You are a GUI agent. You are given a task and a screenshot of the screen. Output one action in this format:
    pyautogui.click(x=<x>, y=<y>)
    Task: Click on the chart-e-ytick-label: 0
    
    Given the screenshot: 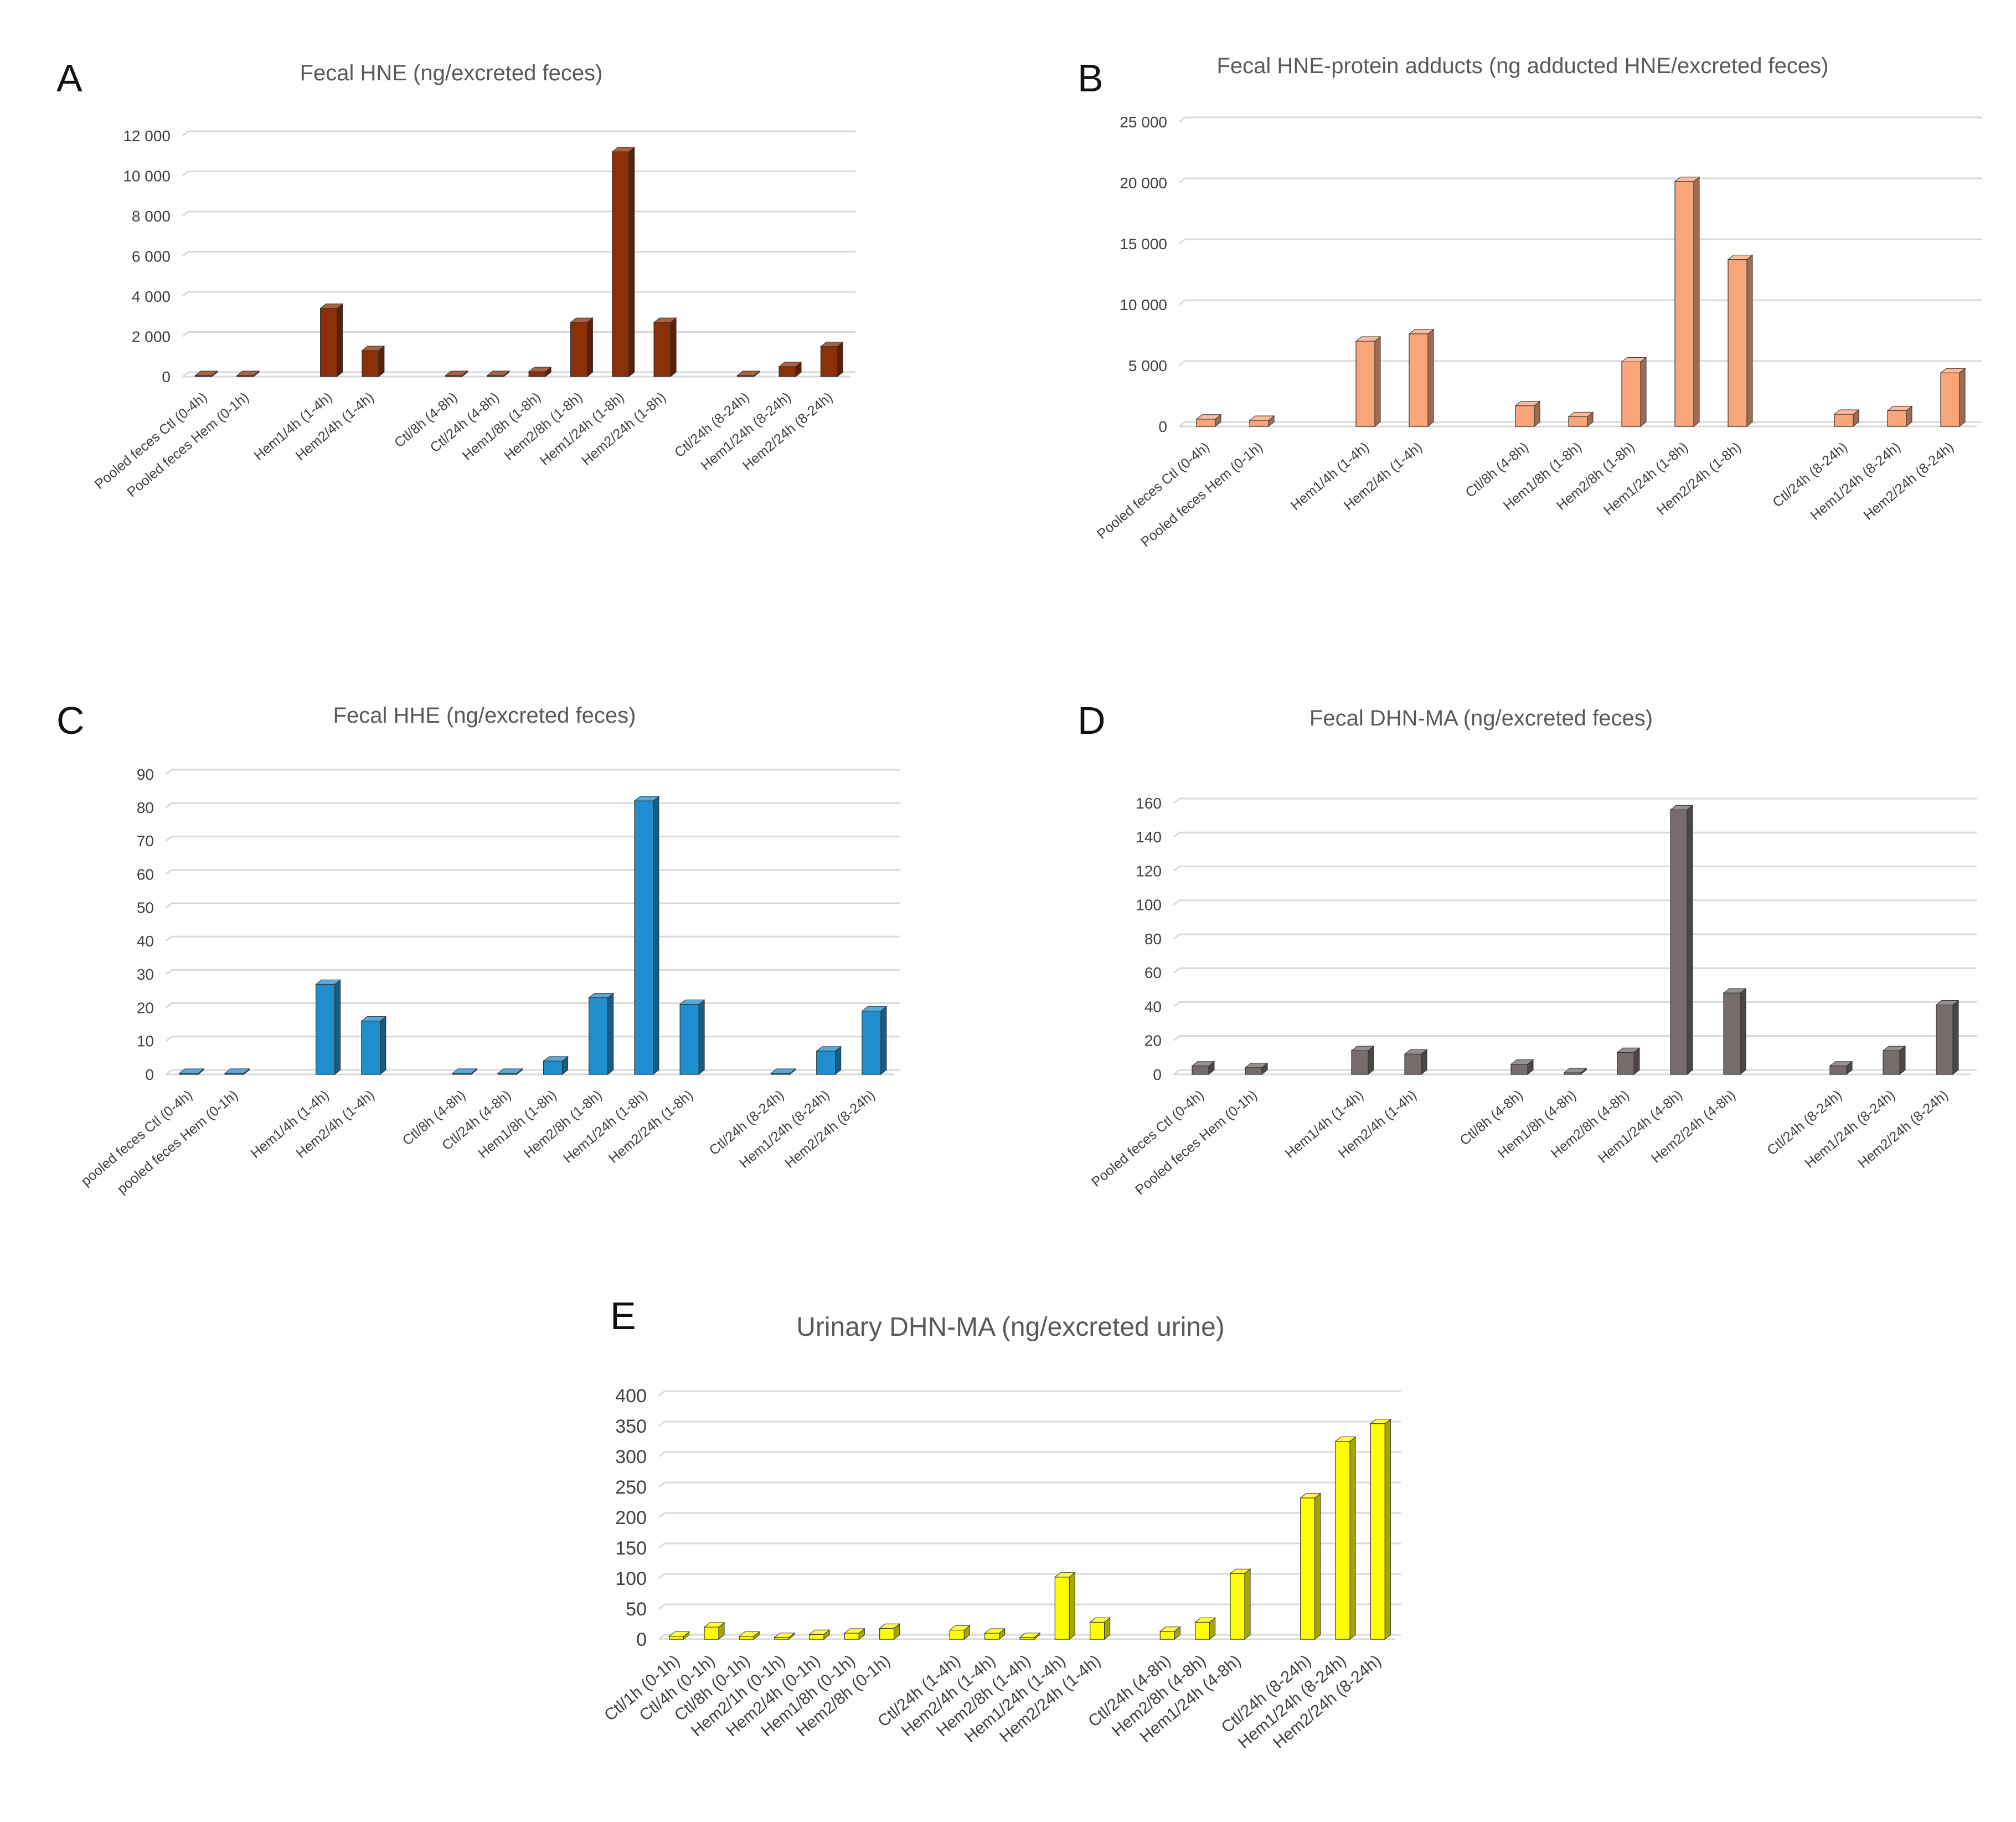 What is the action you would take?
    pyautogui.click(x=641, y=1640)
    